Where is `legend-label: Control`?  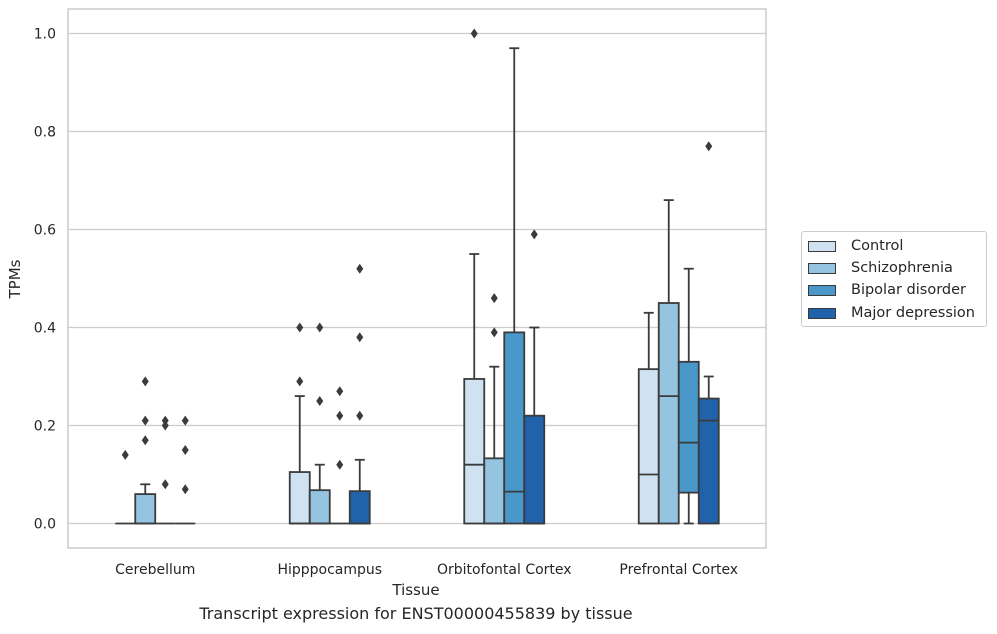
legend-label: Control is located at coordinates (877, 246).